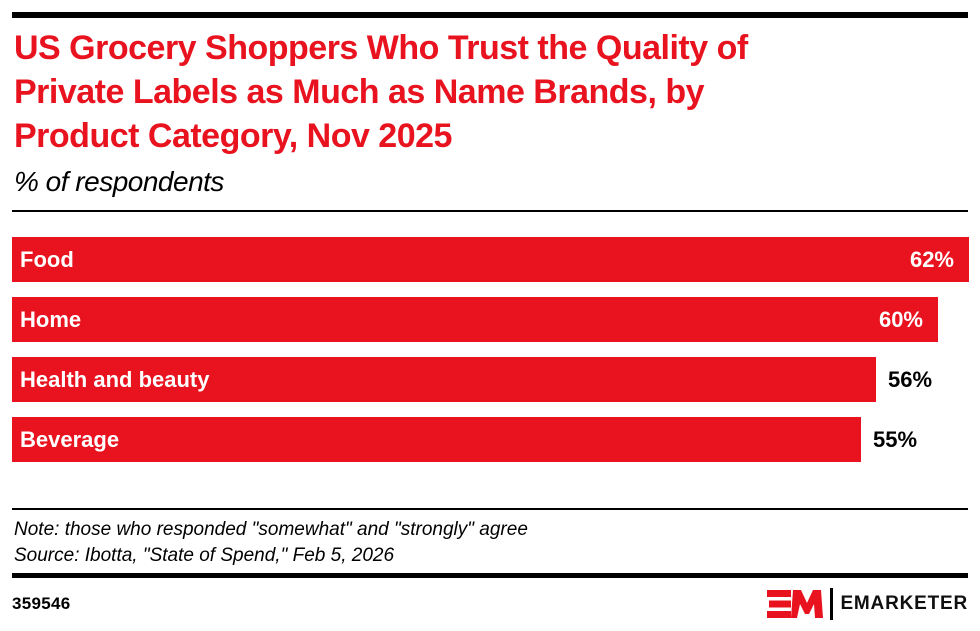 The width and height of the screenshot is (980, 631). Describe the element at coordinates (41, 603) in the screenshot. I see `chart-id: 359546` at that location.